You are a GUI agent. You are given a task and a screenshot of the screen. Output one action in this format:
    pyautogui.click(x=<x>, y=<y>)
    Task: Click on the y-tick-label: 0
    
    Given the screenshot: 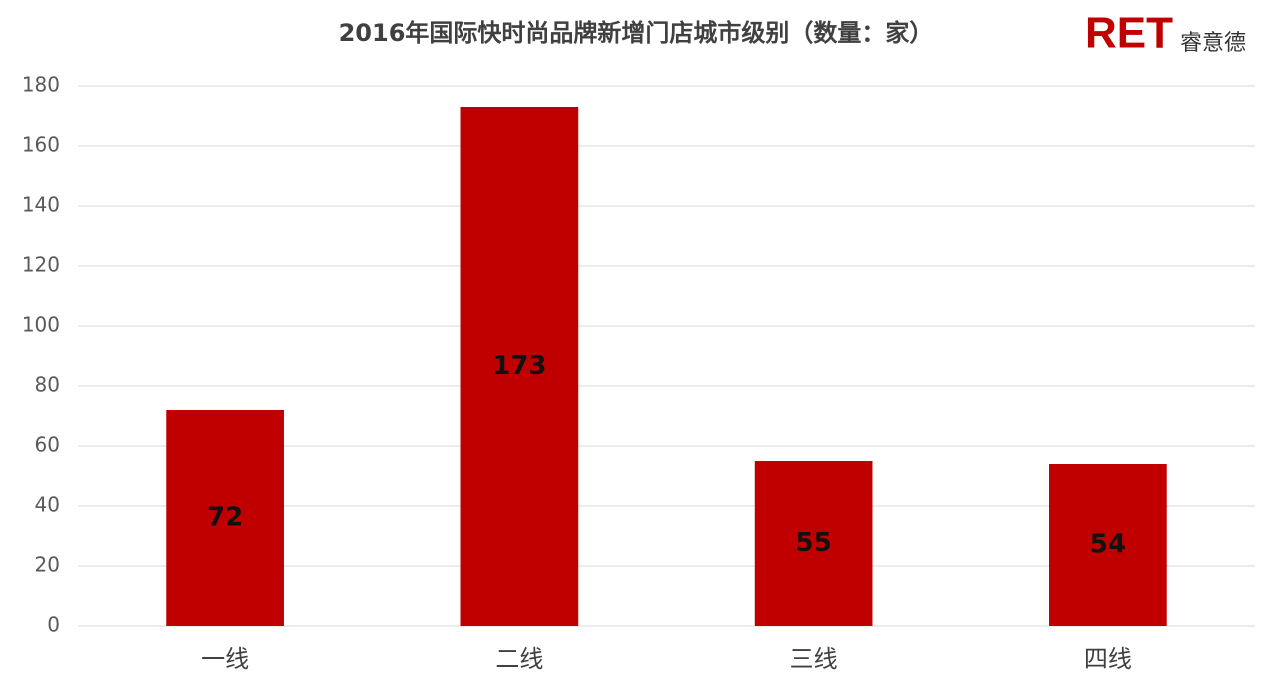 What is the action you would take?
    pyautogui.click(x=53, y=625)
    